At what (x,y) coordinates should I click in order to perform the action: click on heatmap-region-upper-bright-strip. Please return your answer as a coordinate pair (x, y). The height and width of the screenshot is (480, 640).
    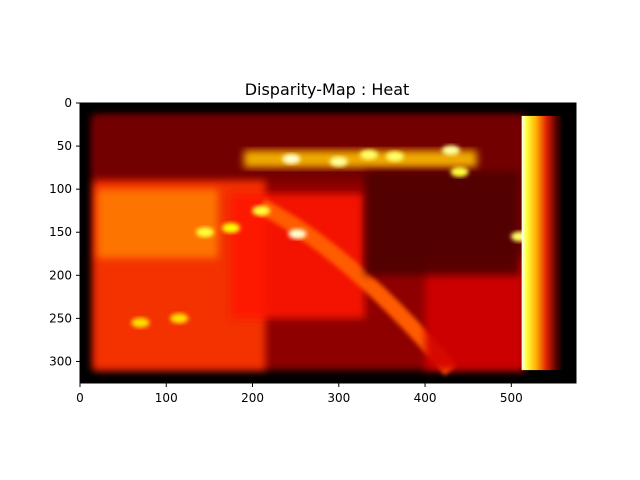
    Looking at the image, I should click on (360, 159).